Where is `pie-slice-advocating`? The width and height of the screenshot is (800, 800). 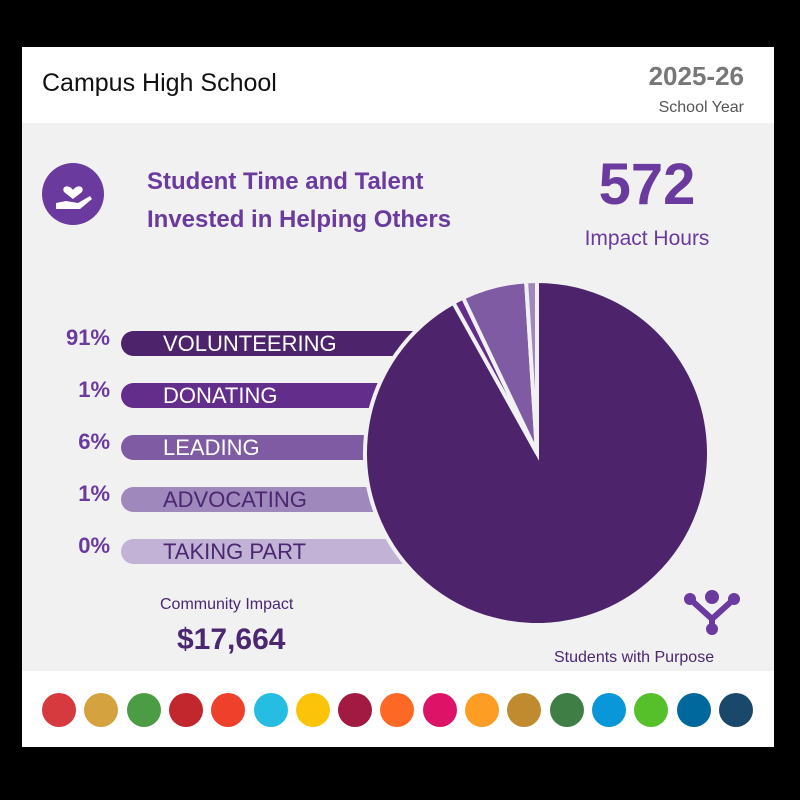 pie-slice-advocating is located at coordinates (531, 366).